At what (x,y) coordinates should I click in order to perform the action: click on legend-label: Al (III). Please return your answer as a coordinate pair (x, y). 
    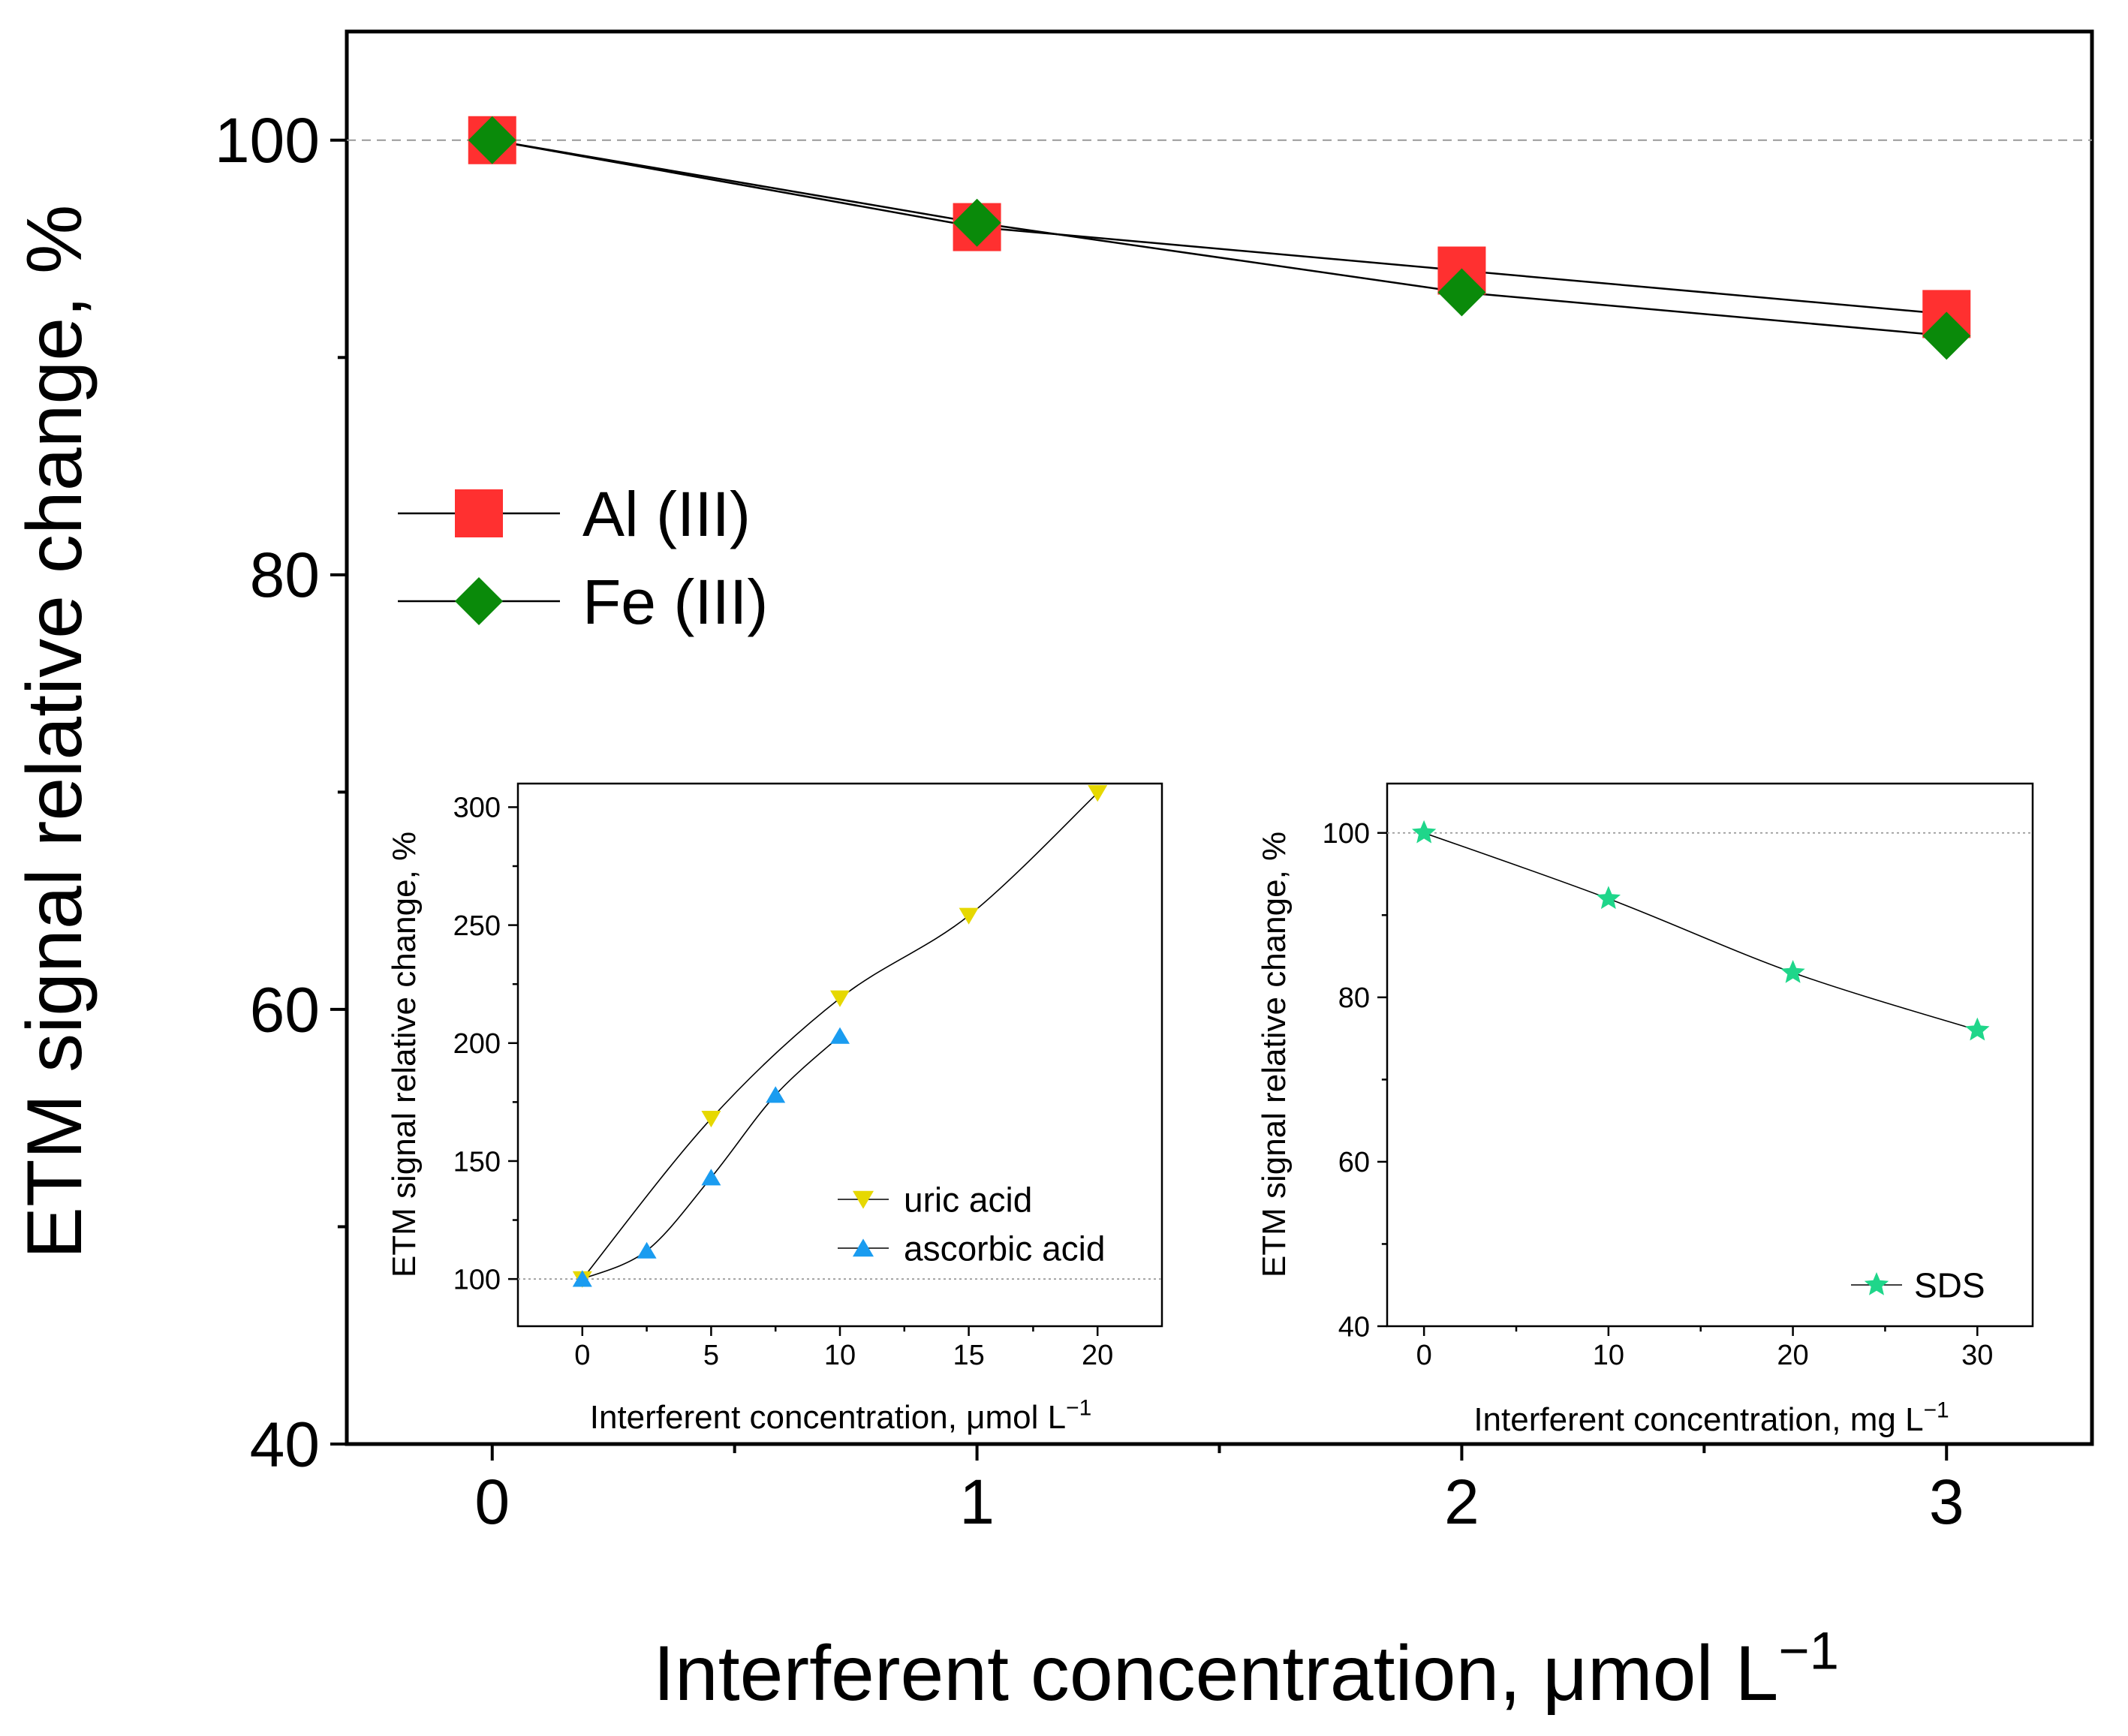
    Looking at the image, I should click on (666, 514).